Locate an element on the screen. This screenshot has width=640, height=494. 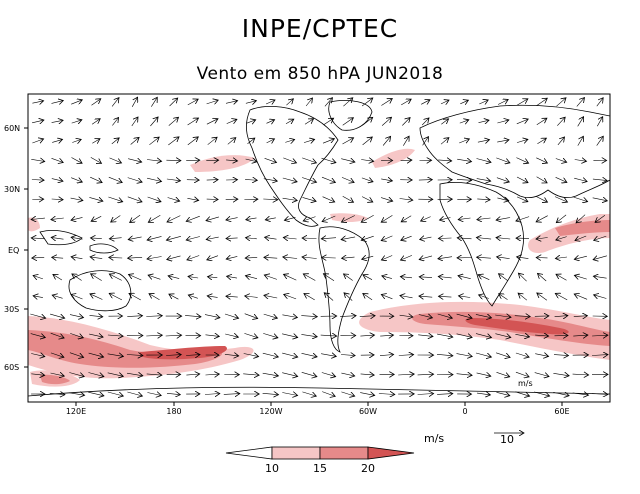
lon-tick-label: 60E is located at coordinates (561, 411).